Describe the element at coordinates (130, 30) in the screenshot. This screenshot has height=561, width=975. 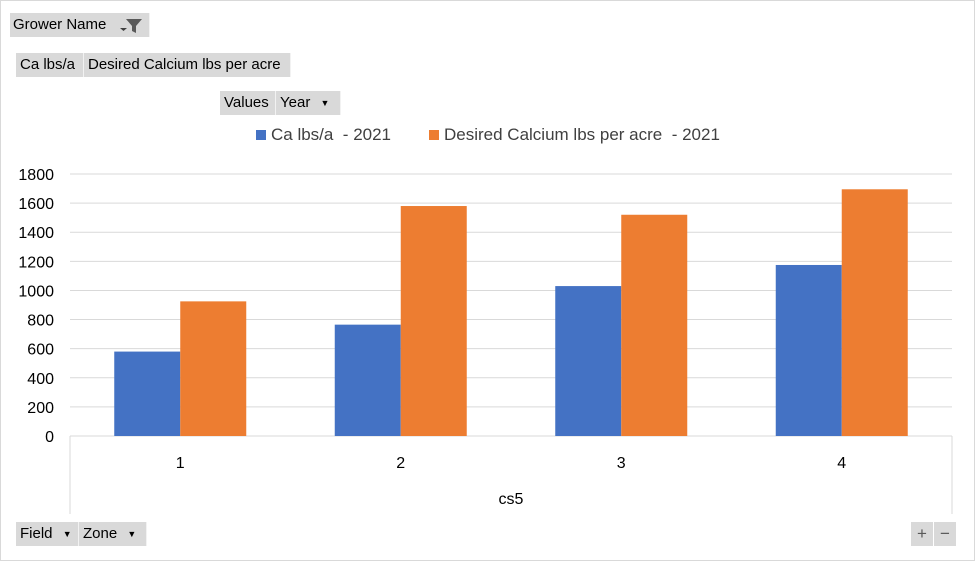
I see `filter-funnel-icon` at that location.